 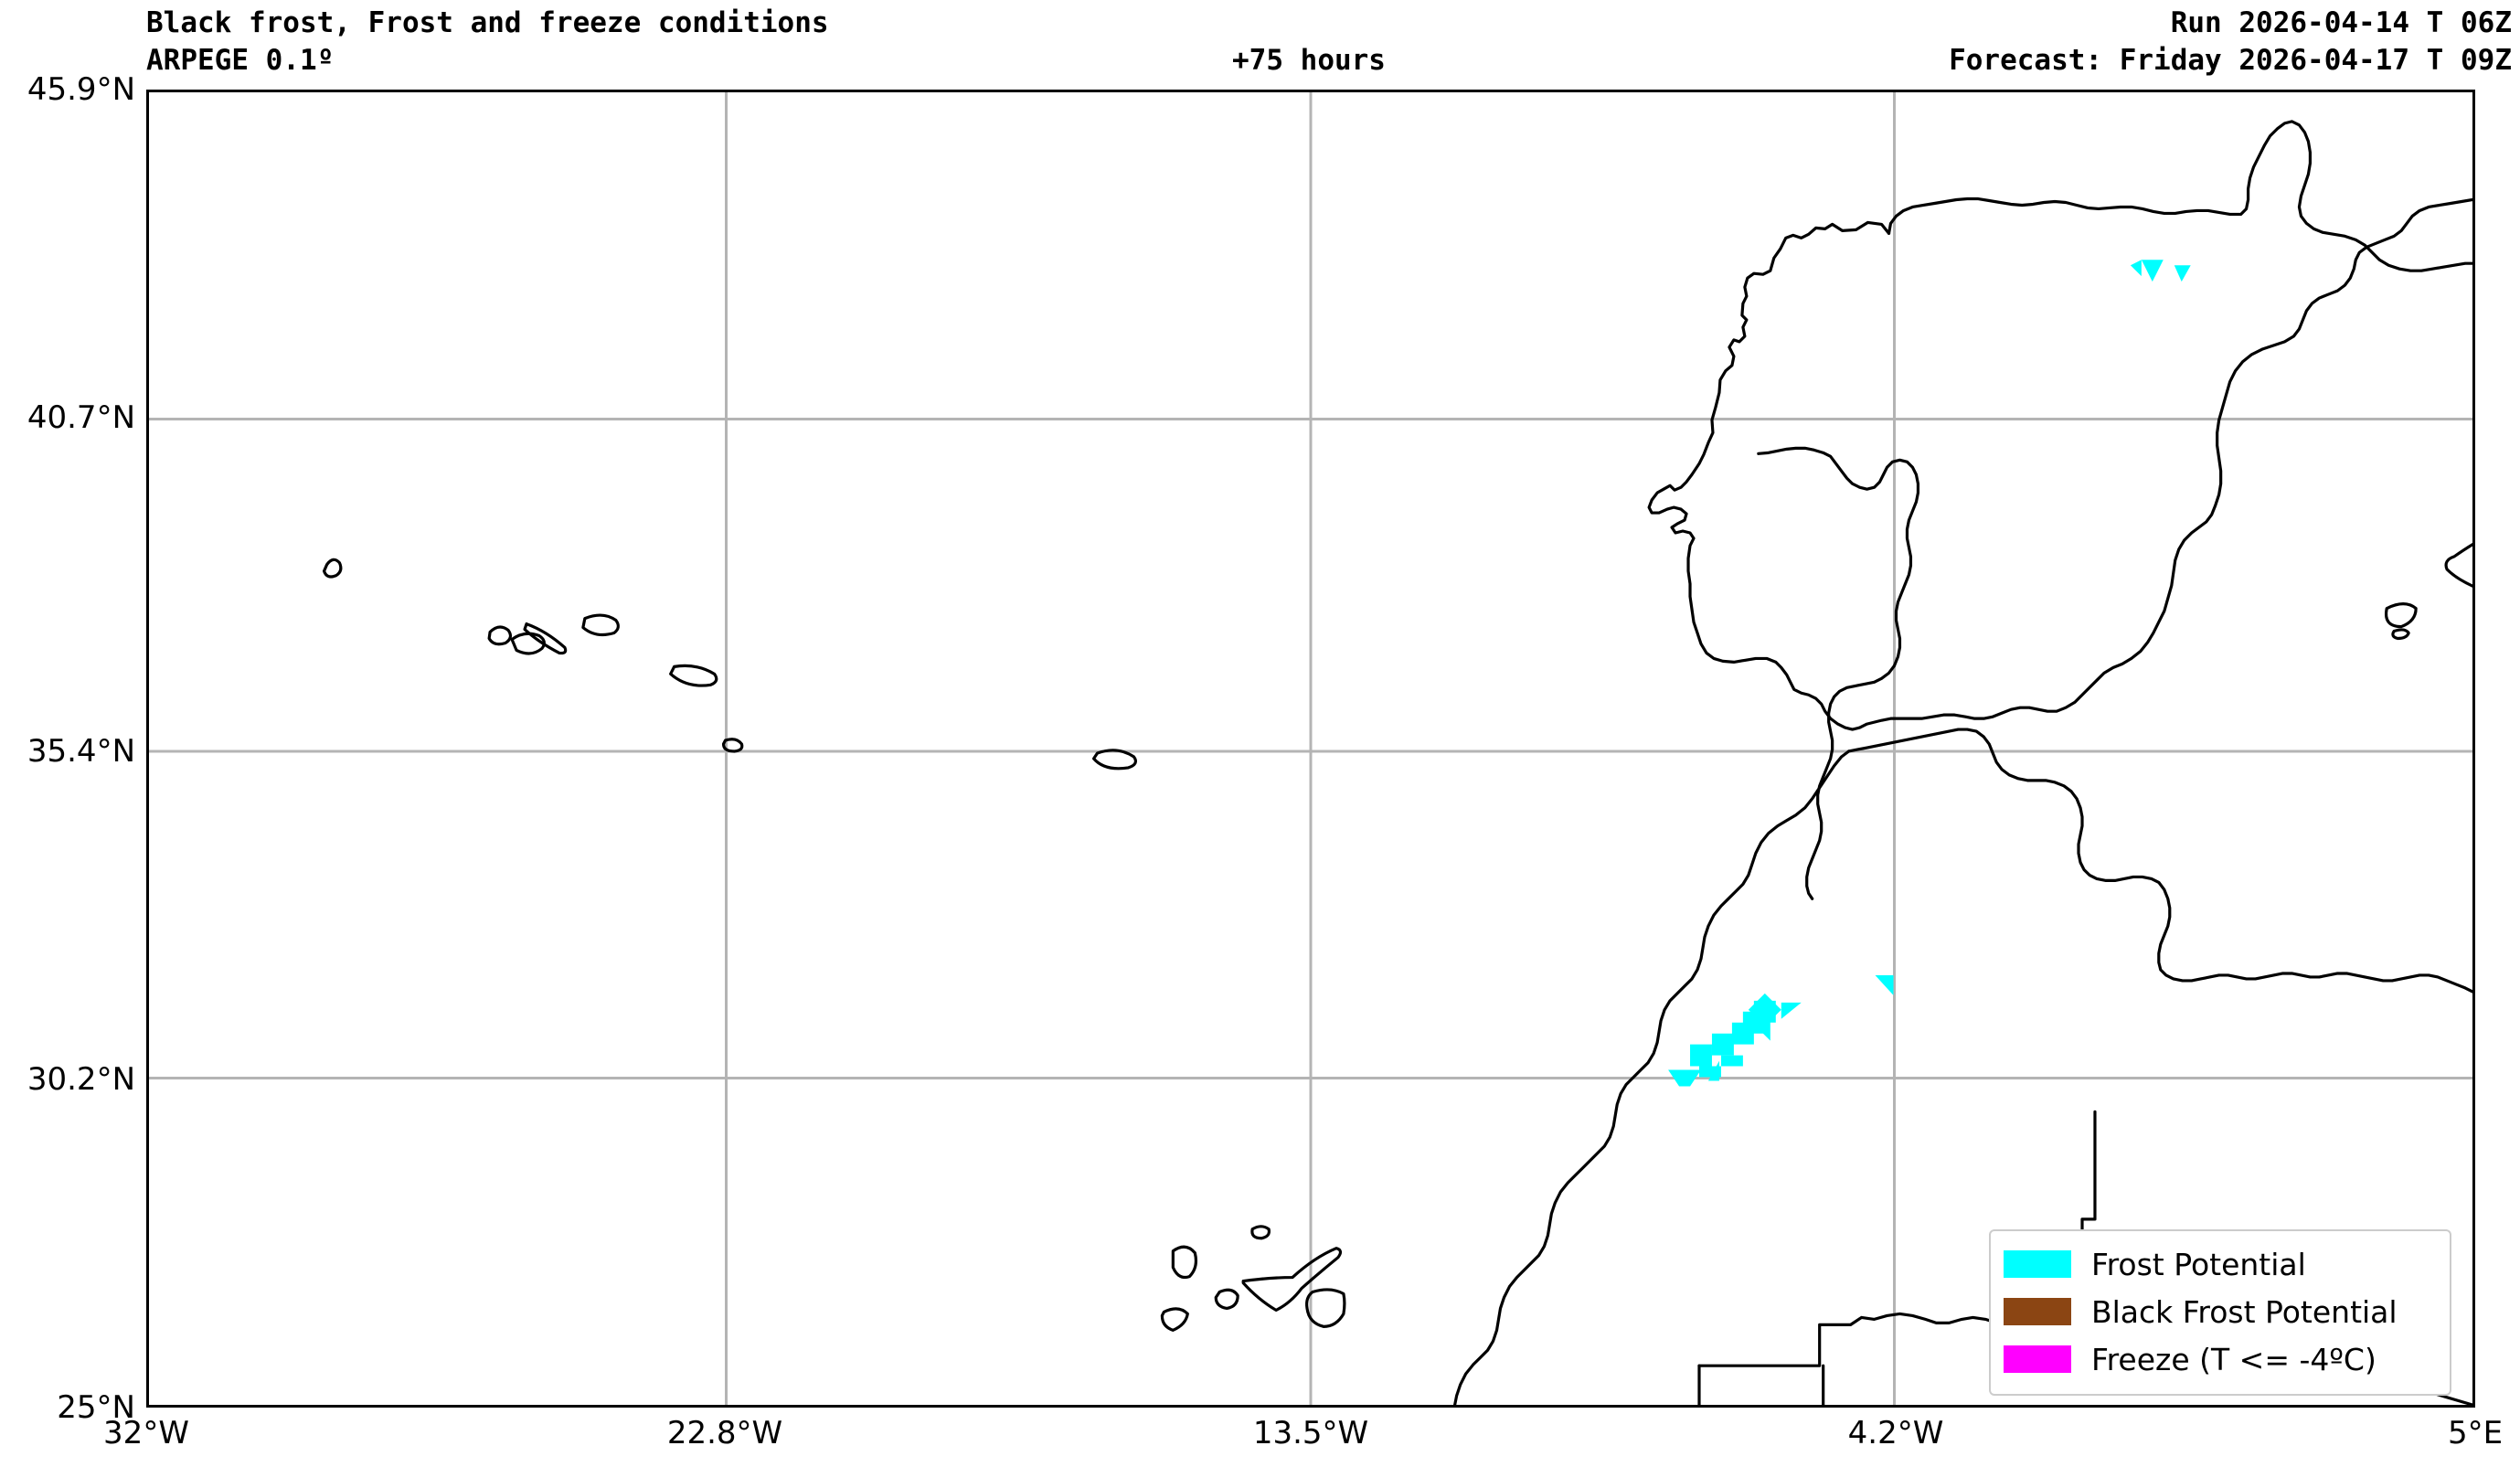 I want to click on legend-label-black-frost-potential: Black Frost Potential, so click(x=2244, y=1311).